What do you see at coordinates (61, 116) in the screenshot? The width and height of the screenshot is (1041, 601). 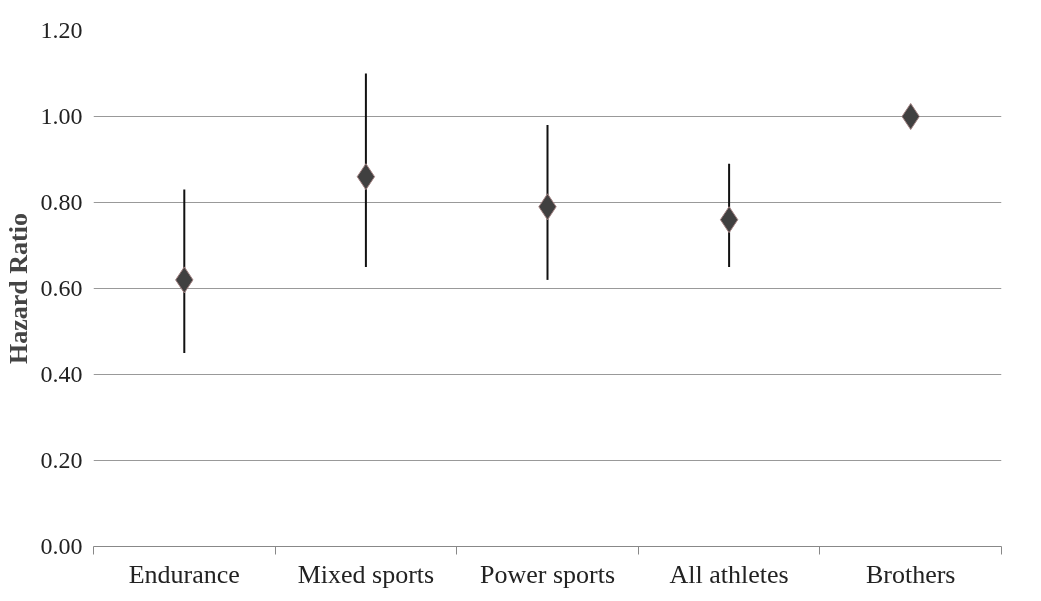 I see `y-tick-label: 1.00` at bounding box center [61, 116].